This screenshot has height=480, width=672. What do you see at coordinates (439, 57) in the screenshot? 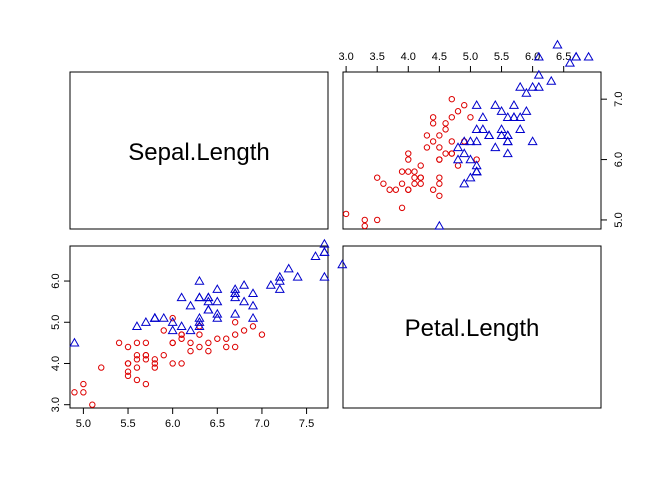
I see `petal-length-top-tick-label: 4.5` at bounding box center [439, 57].